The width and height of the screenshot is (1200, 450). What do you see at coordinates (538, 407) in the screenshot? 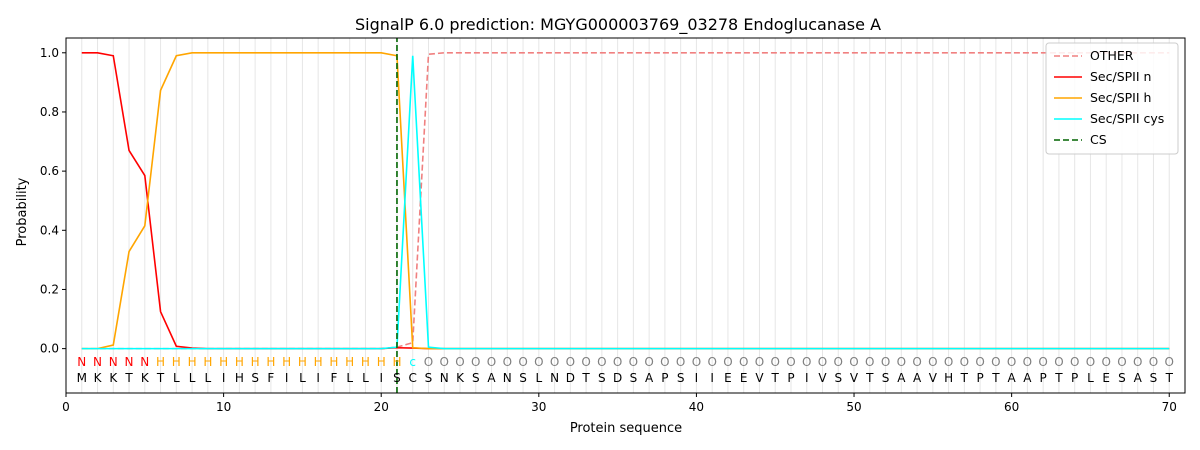
I see `x-tick-label: 30` at bounding box center [538, 407].